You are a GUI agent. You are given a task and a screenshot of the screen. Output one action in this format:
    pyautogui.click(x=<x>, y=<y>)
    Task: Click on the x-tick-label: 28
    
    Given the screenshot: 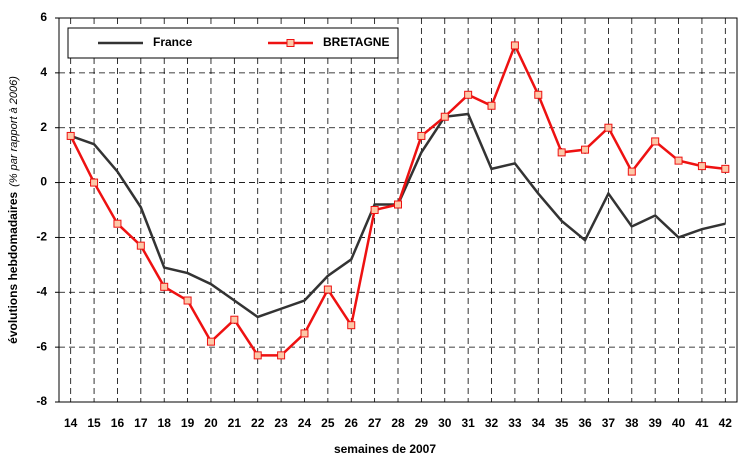 What is the action you would take?
    pyautogui.click(x=398, y=423)
    